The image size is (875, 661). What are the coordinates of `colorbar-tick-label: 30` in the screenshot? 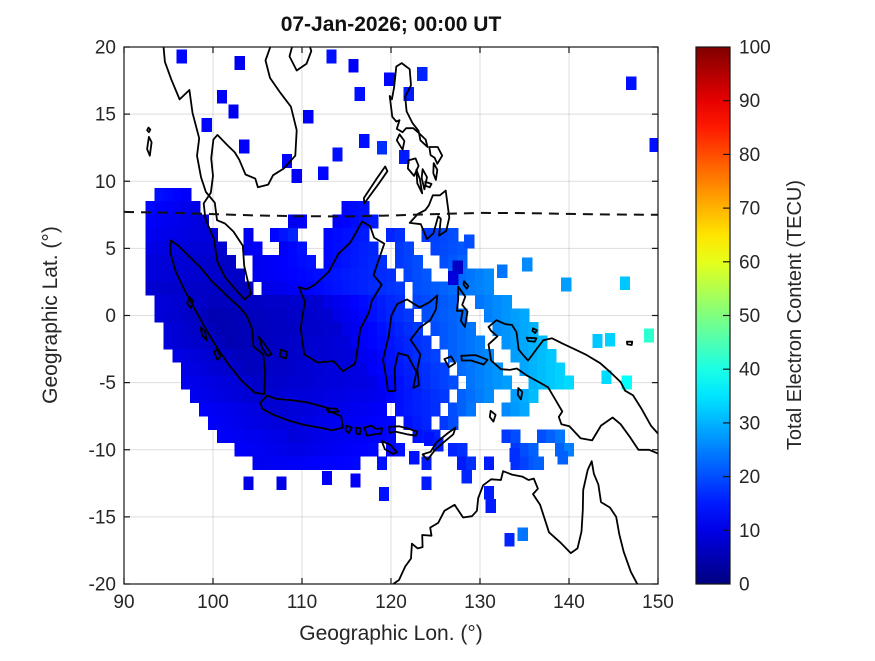 It's located at (749, 423).